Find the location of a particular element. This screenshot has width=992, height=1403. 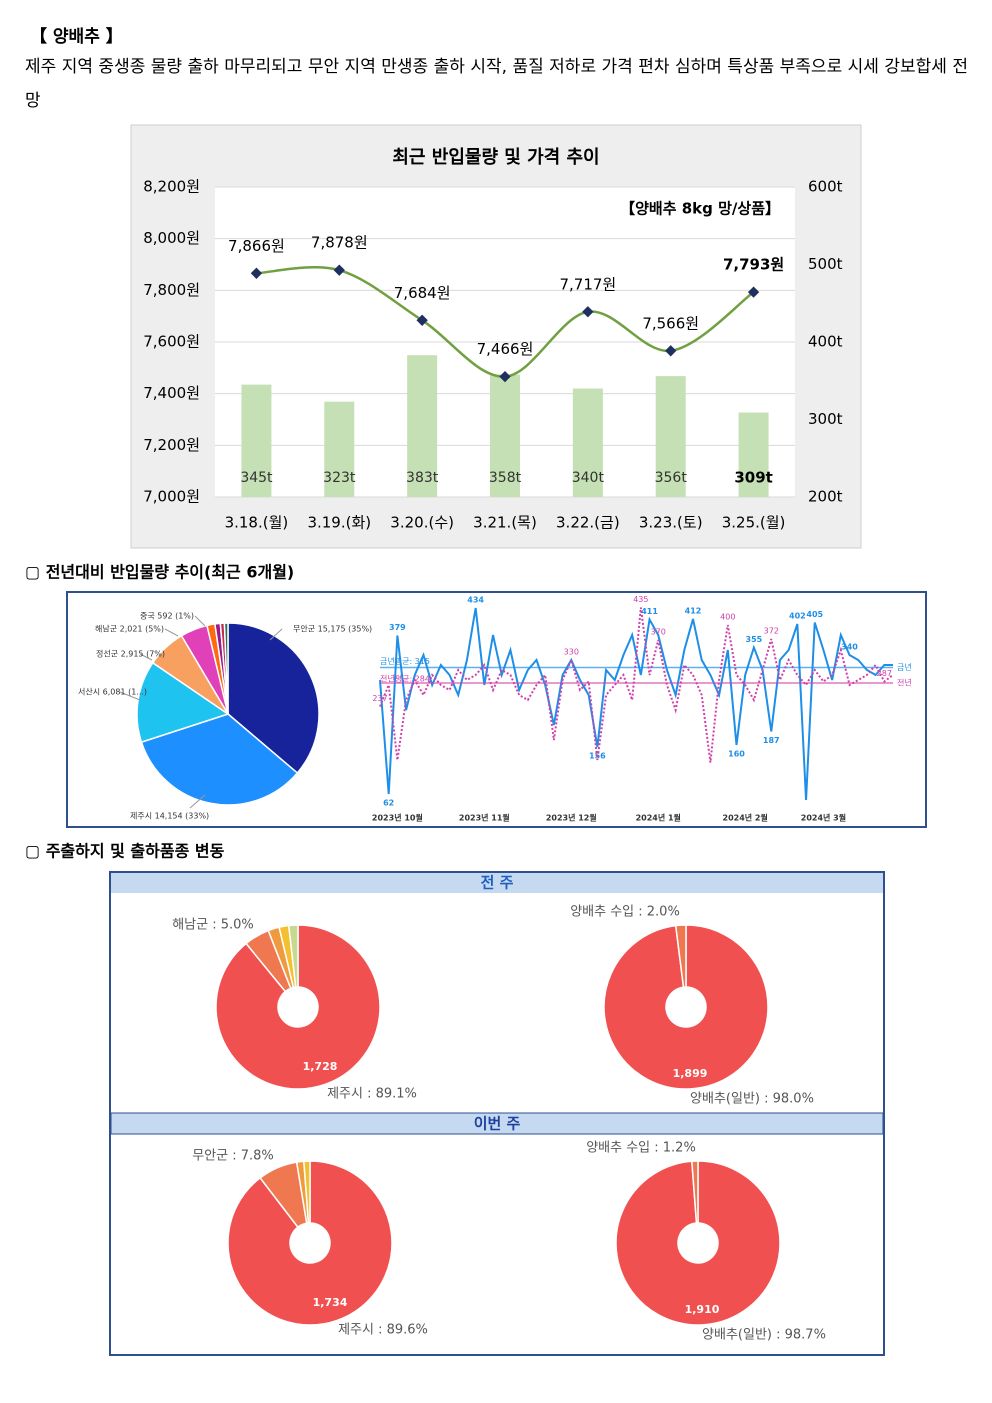

legend-label: 전년 is located at coordinates (904, 683).